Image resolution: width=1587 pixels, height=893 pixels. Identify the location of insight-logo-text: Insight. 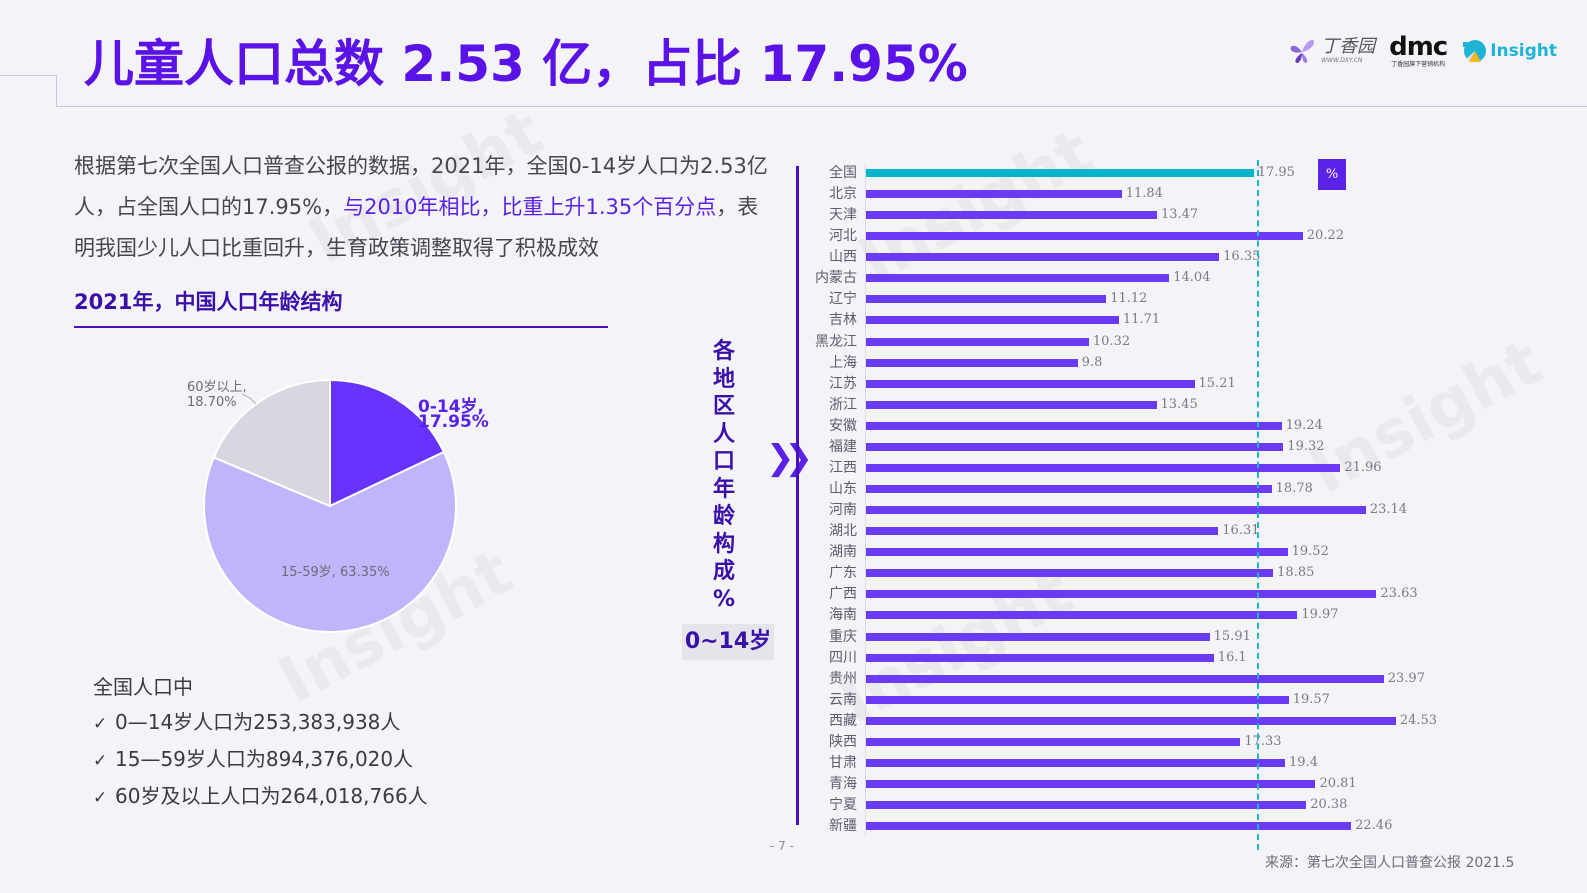
(1523, 51).